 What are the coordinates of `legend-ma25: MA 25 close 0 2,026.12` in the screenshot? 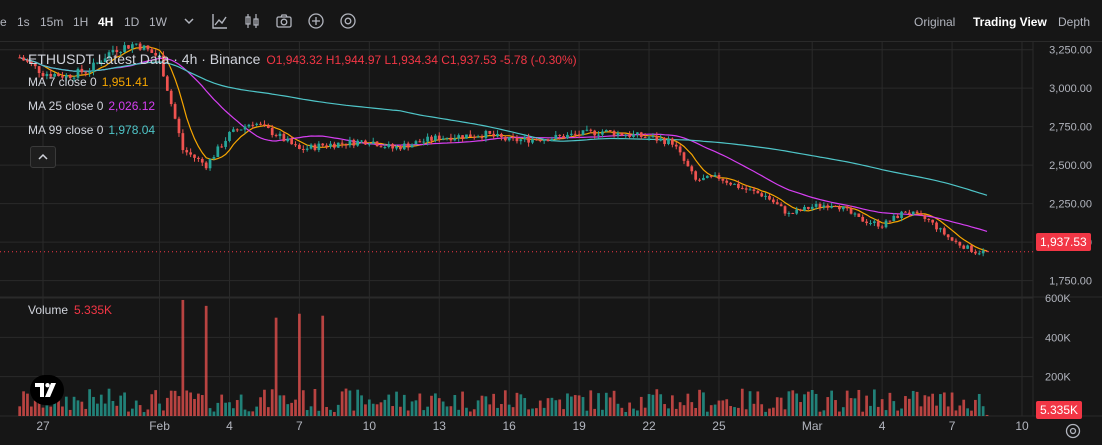 It's located at (91, 106).